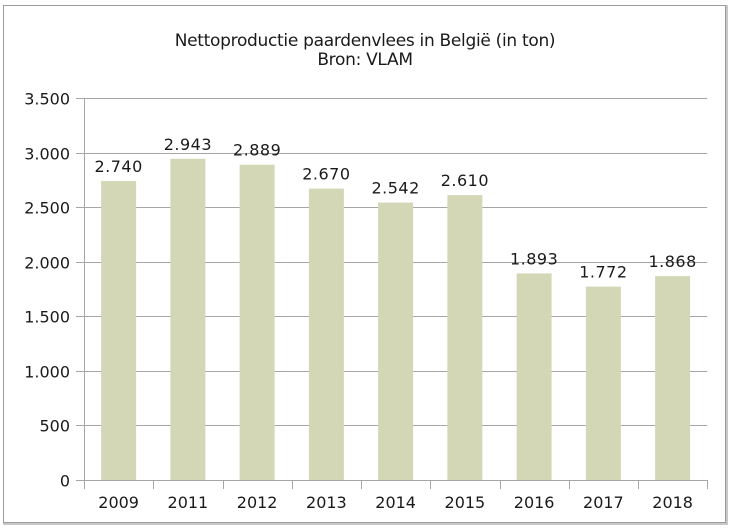  What do you see at coordinates (65, 481) in the screenshot?
I see `y-tick-label: 0` at bounding box center [65, 481].